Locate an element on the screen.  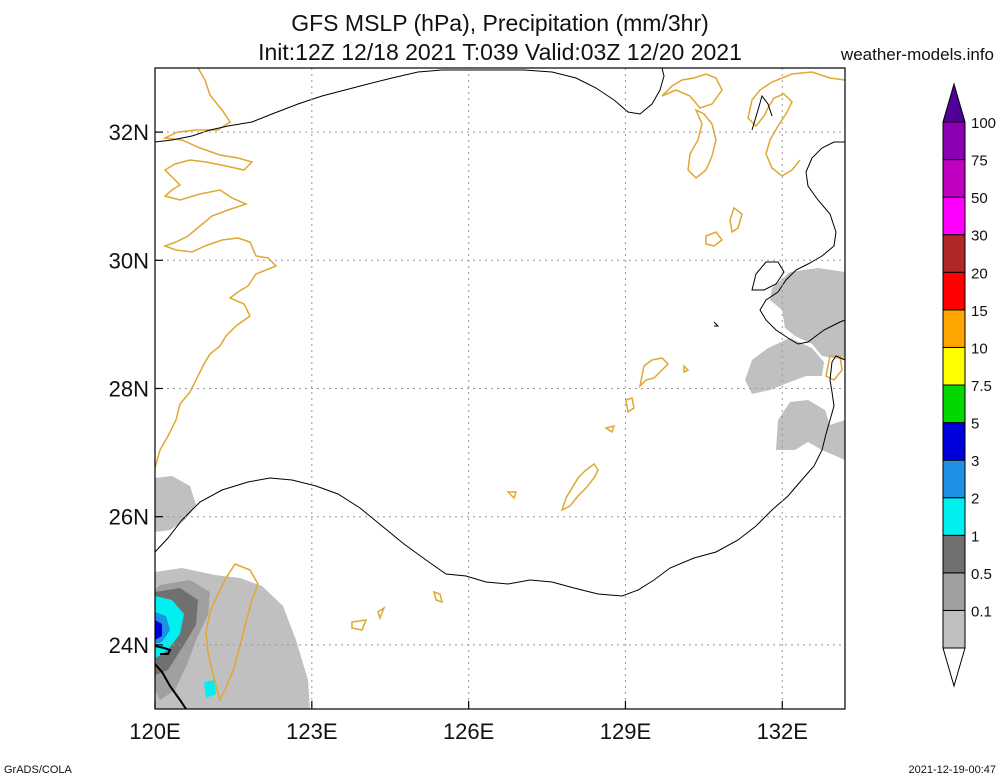
coastline-taiwan is located at coordinates (232, 633).